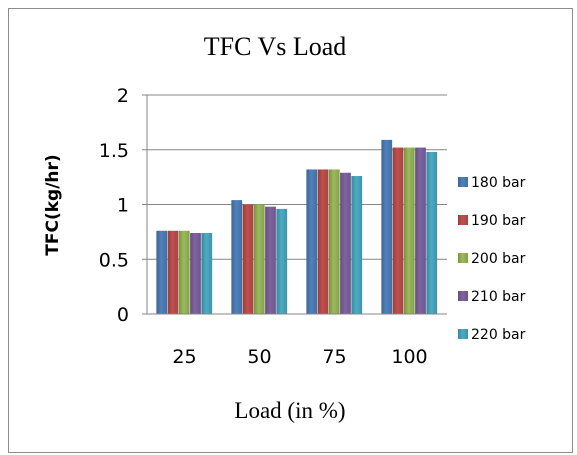 This screenshot has width=577, height=455. I want to click on x-tick-label: 50, so click(259, 357).